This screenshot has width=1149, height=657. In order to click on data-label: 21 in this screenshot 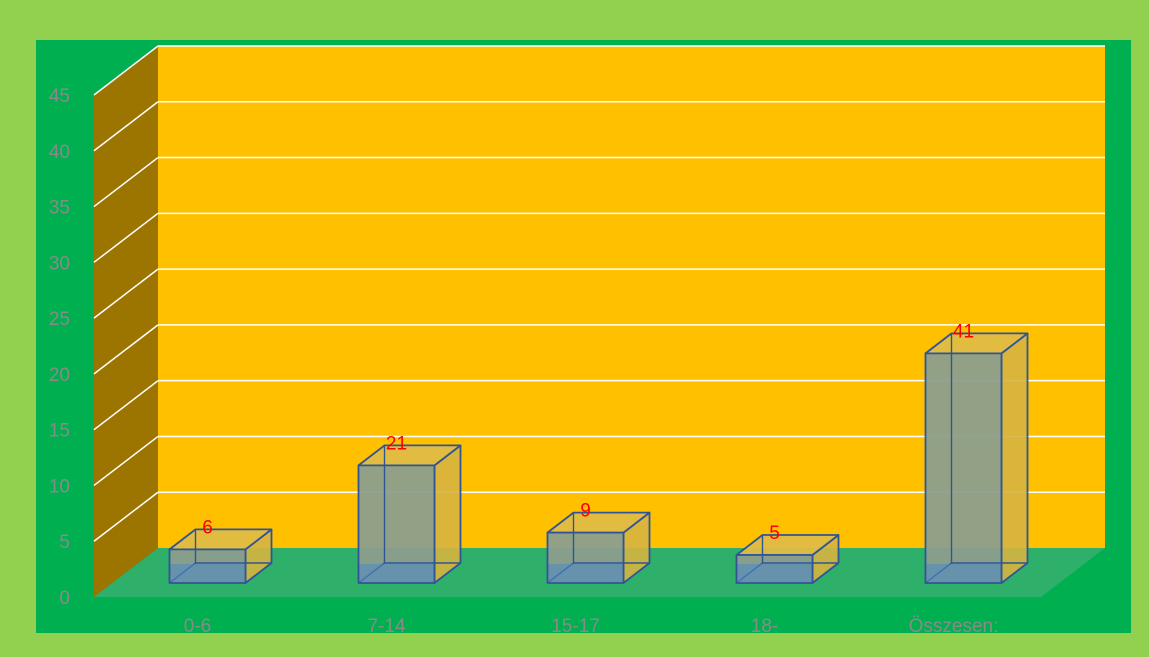, I will do `click(396, 443)`.